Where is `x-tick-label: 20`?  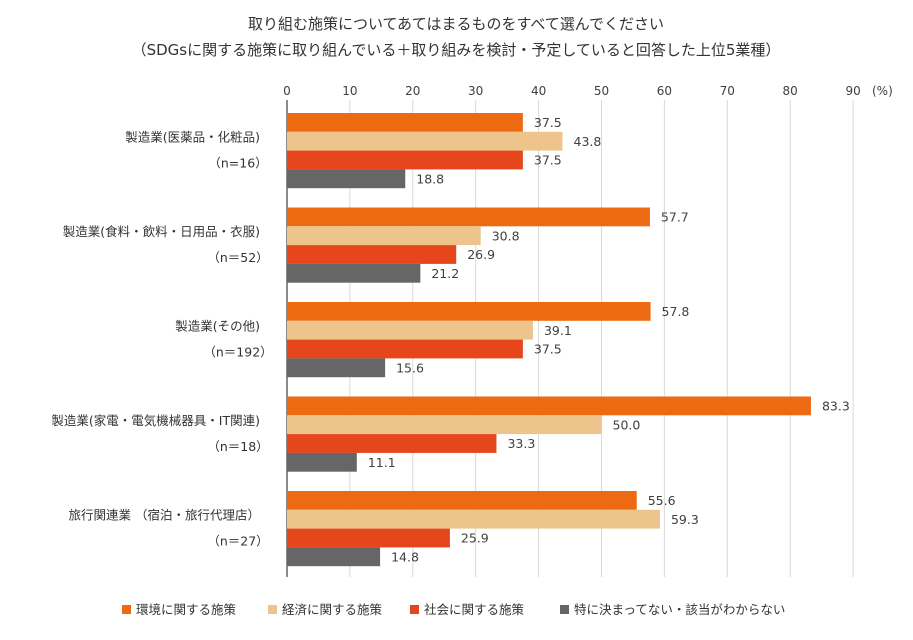
x-tick-label: 20 is located at coordinates (412, 91).